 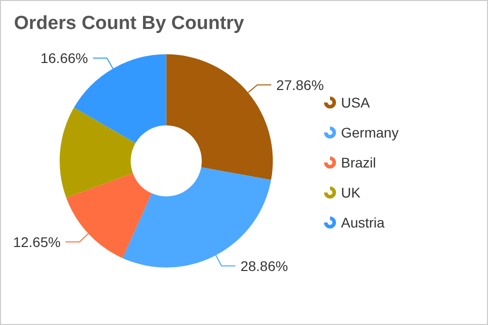 I want to click on legend-label: Austria, so click(x=363, y=222).